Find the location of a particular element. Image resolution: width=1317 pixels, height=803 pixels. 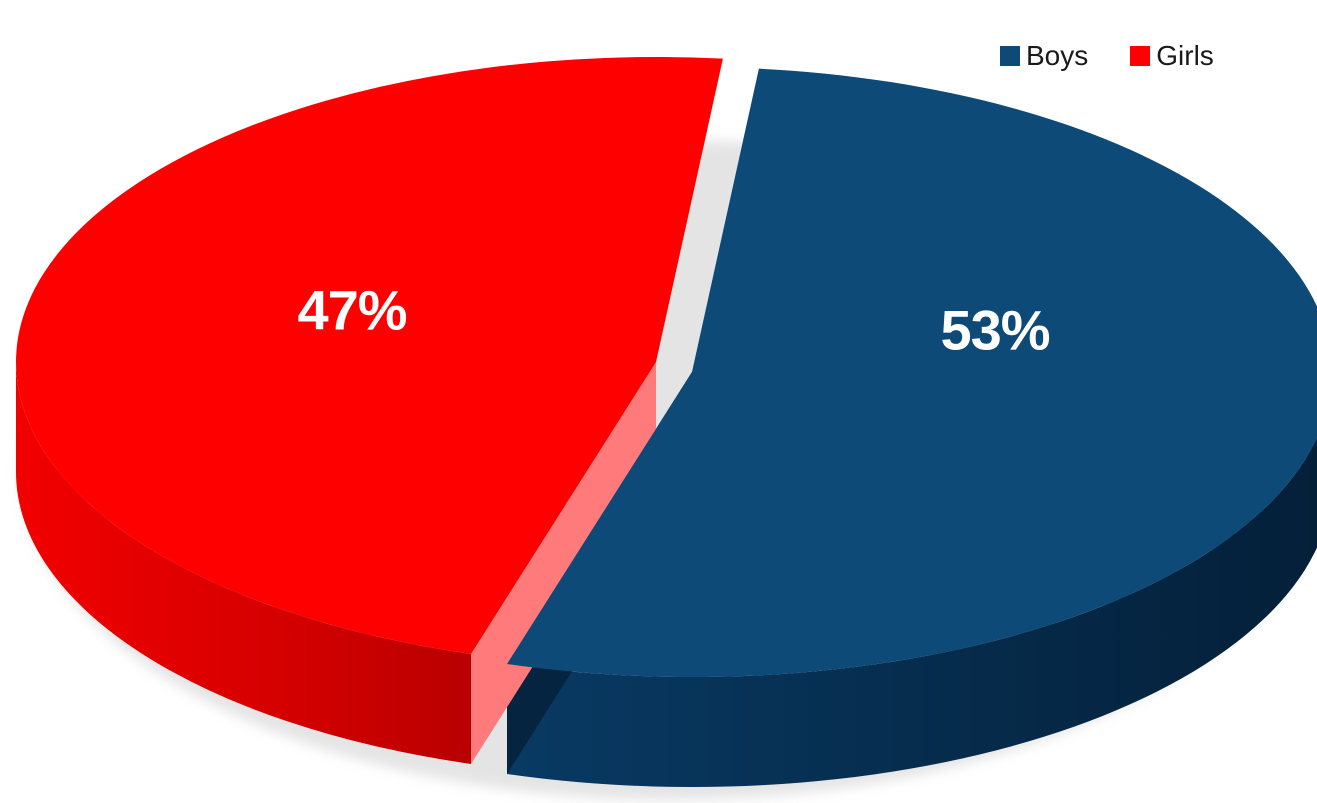

slice-label-girls: 47% is located at coordinates (352, 310).